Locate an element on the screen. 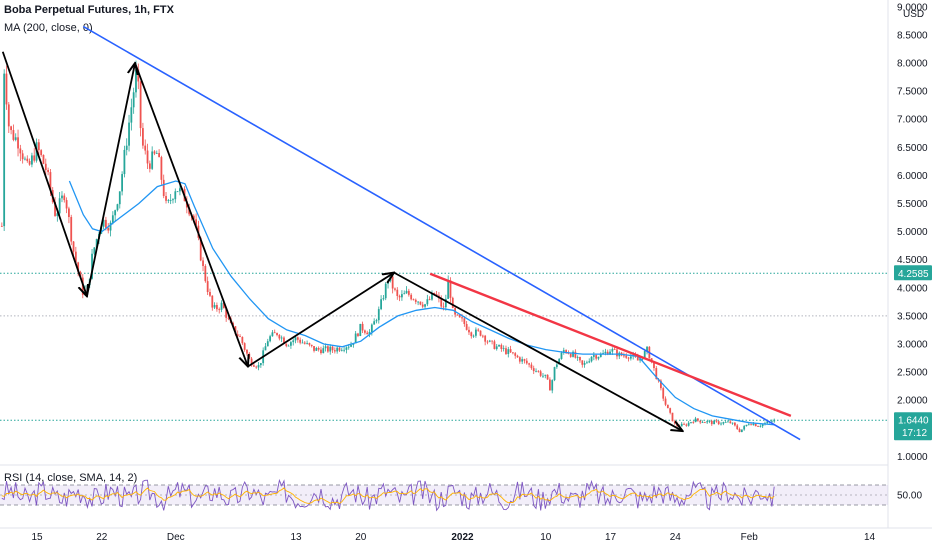  price-level-value: 1.6440 is located at coordinates (913, 421).